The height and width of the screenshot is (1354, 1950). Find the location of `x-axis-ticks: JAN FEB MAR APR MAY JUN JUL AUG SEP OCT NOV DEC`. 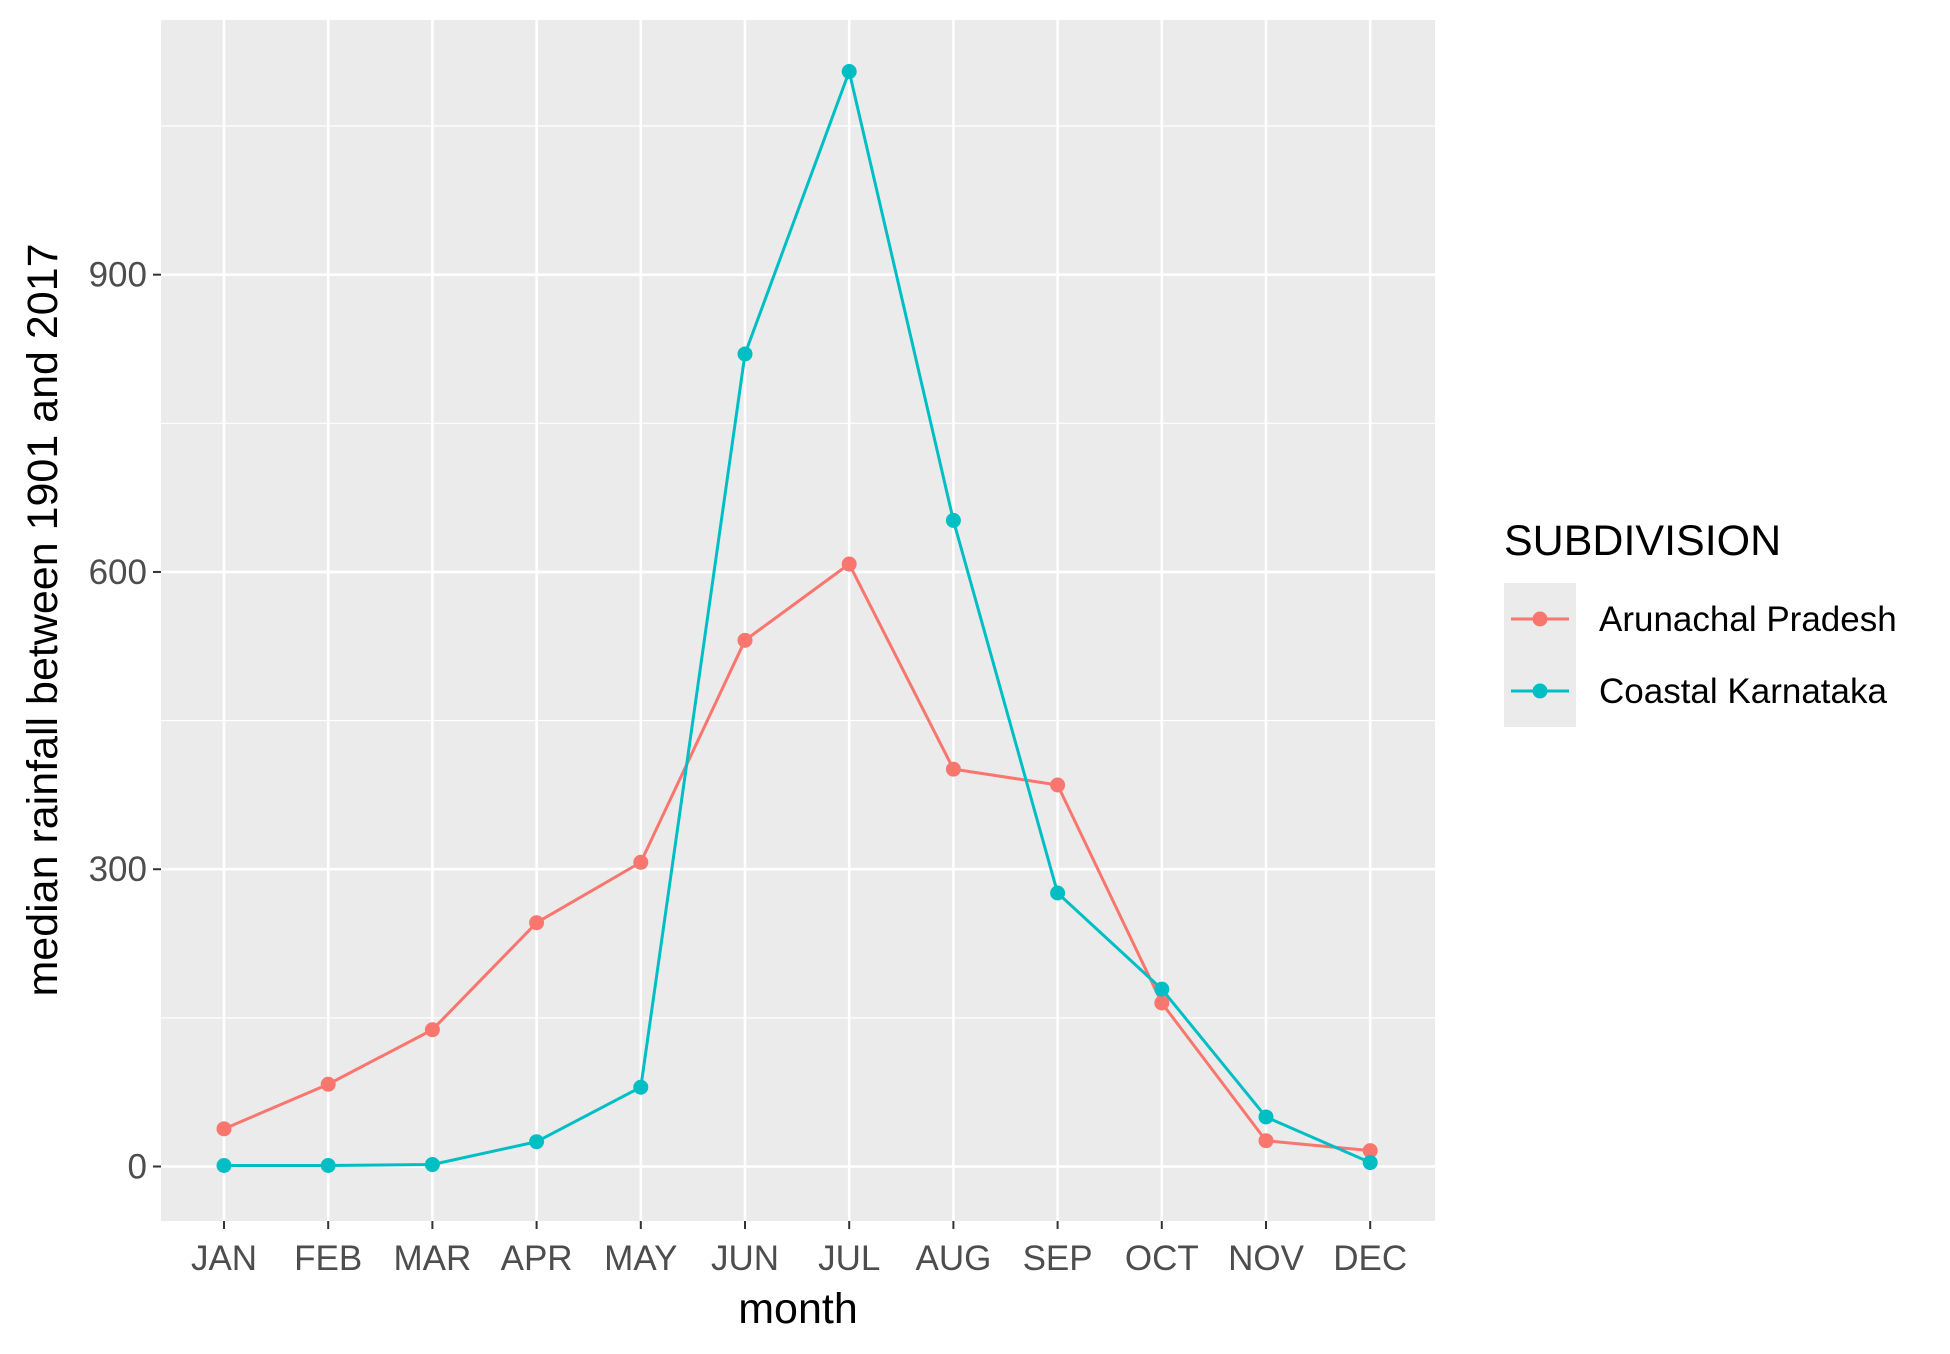

x-axis-ticks: JAN FEB MAR APR MAY JUN JUL AUG SEP OCT NOV DEC is located at coordinates (799, 1249).